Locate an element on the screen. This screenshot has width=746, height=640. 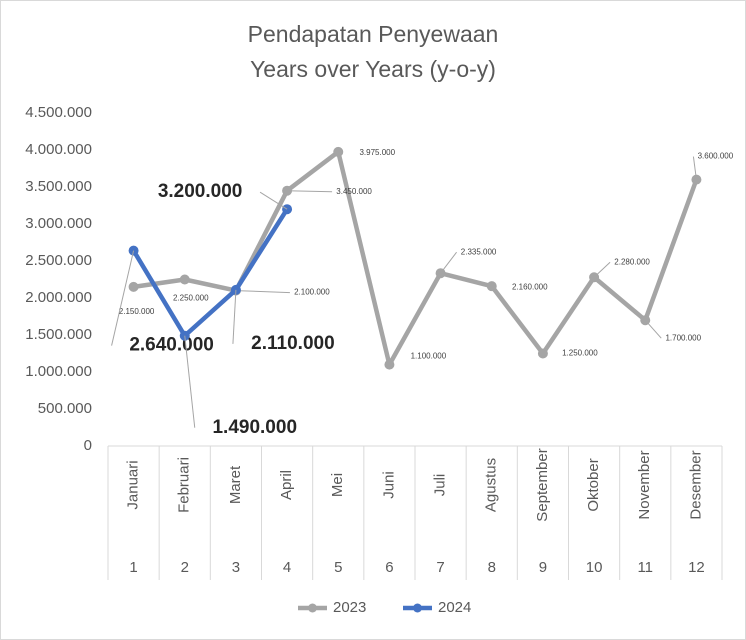
x-tick-number: 7 is located at coordinates (440, 567).